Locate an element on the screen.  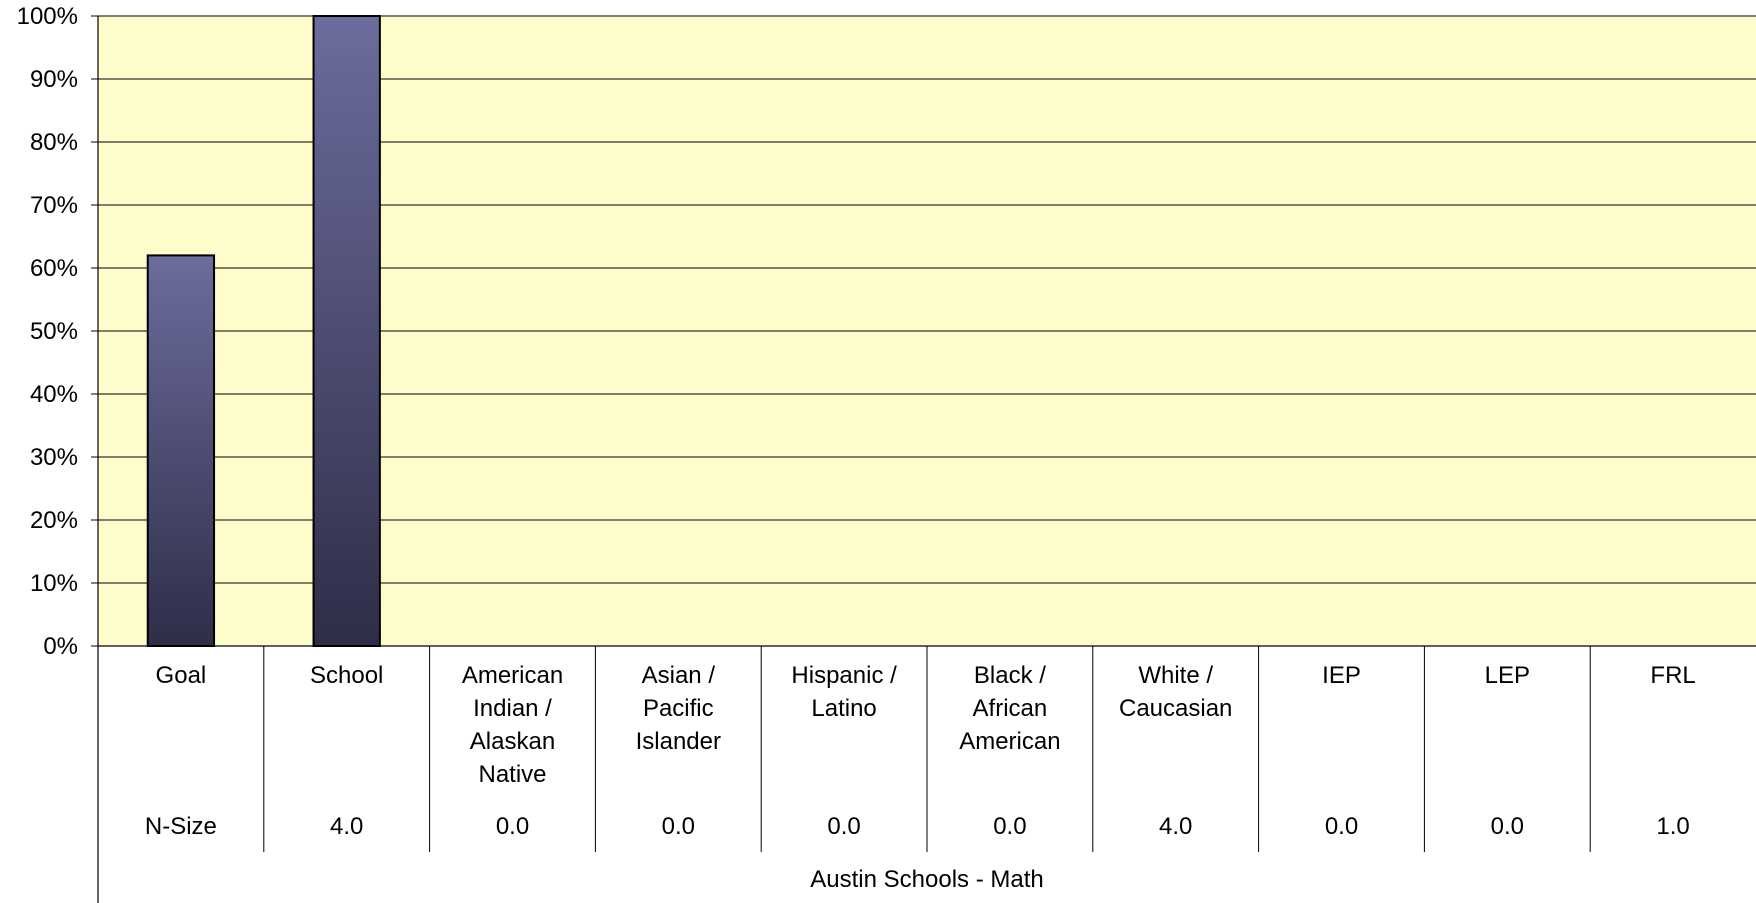
y-tick-label: 70% is located at coordinates (54, 205).